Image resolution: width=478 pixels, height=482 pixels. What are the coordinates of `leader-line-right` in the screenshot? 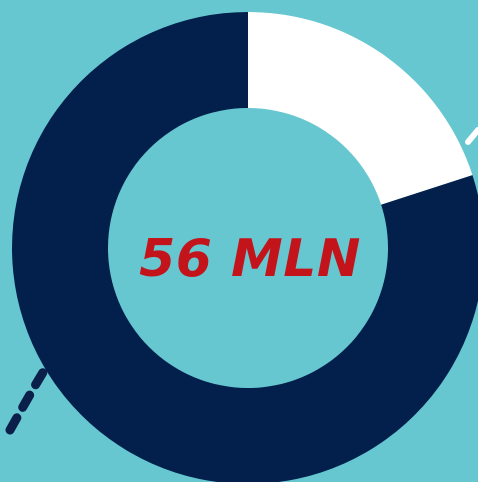 It's located at (471, 136).